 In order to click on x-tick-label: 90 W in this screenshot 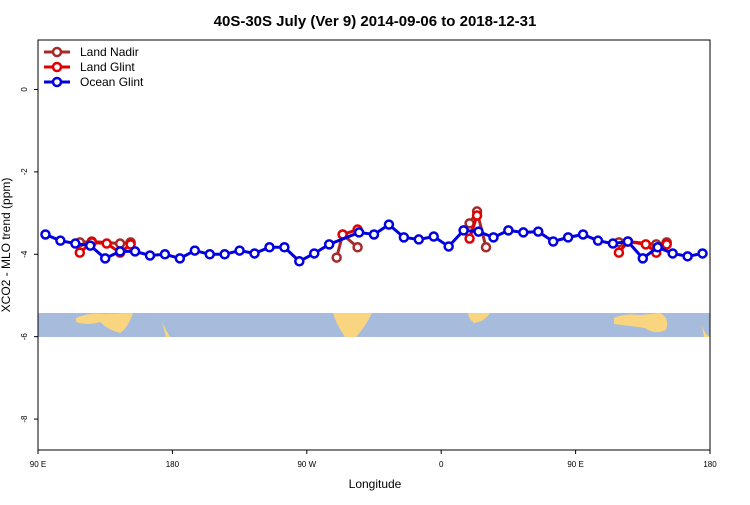, I will do `click(306, 464)`.